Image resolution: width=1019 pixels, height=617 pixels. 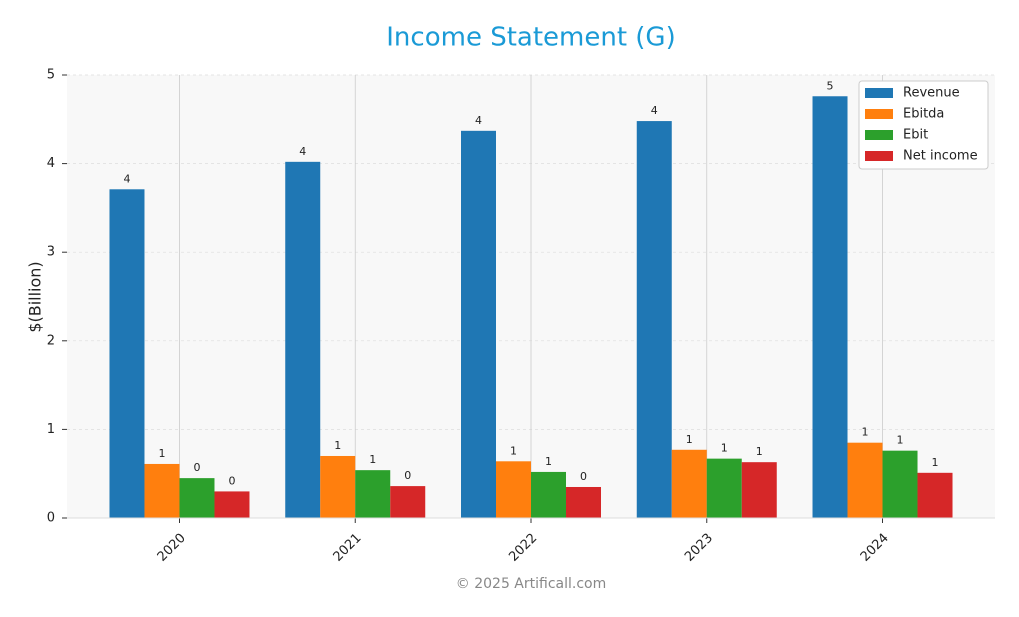 I want to click on y-tick-label: 1, so click(x=51, y=429).